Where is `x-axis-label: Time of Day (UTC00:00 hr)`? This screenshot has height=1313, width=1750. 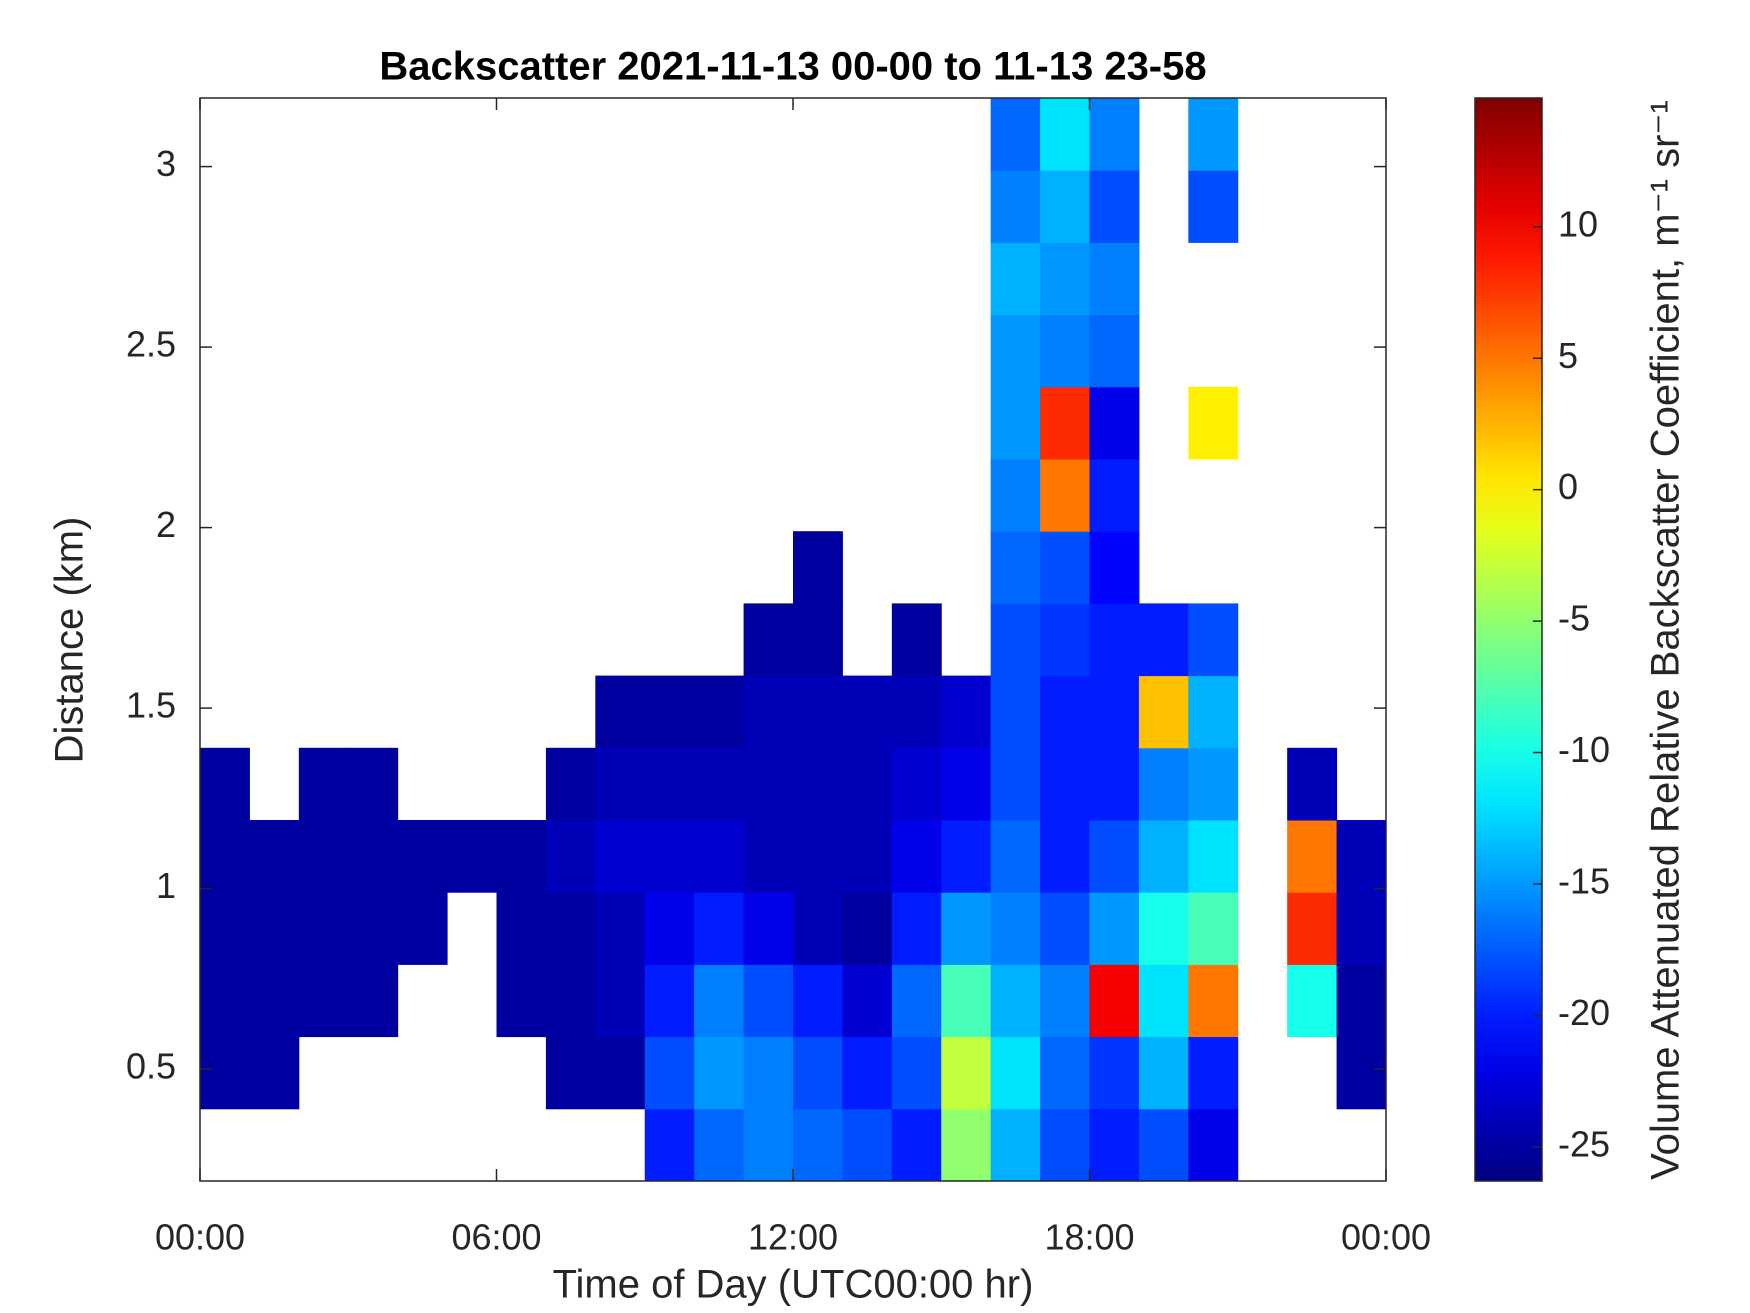
x-axis-label: Time of Day (UTC00:00 hr) is located at coordinates (793, 1285).